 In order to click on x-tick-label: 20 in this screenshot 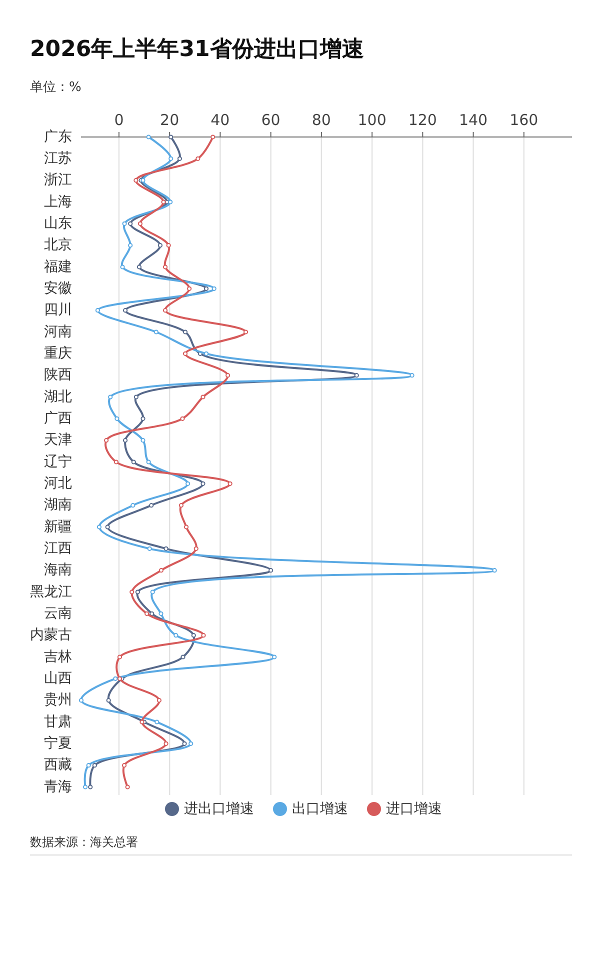, I will do `click(170, 120)`.